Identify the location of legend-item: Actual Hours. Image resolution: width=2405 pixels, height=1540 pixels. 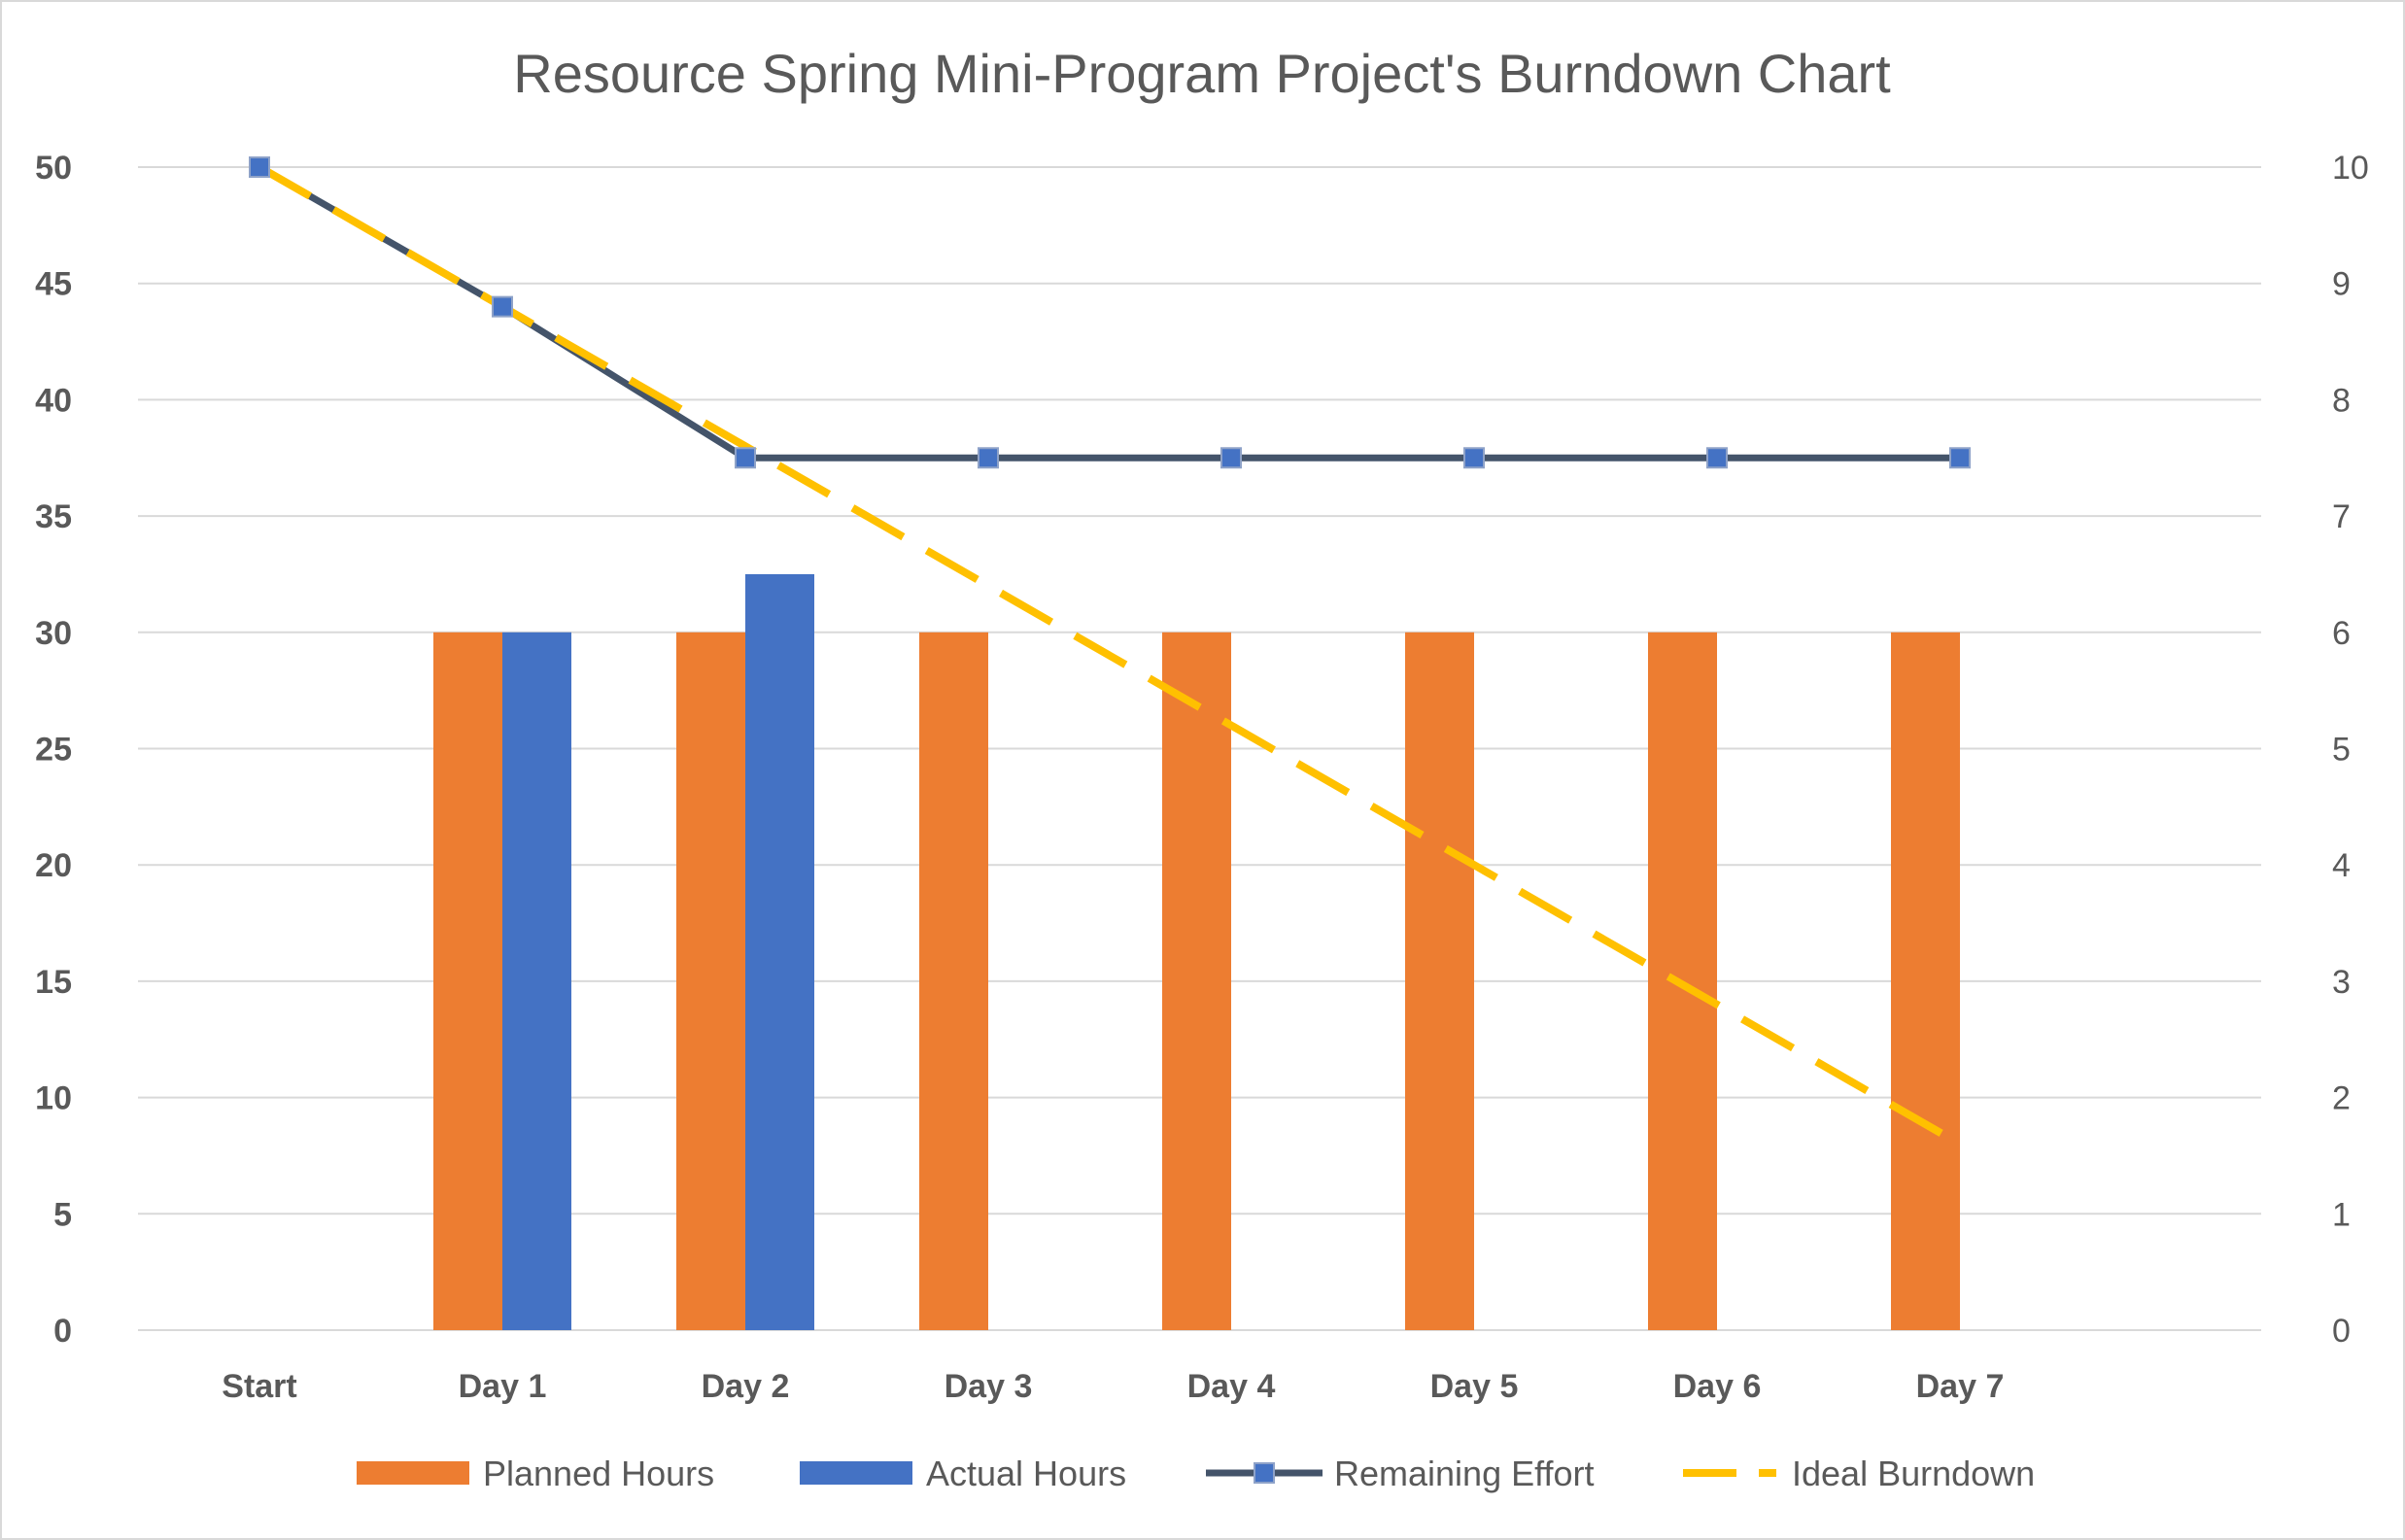
(963, 1473).